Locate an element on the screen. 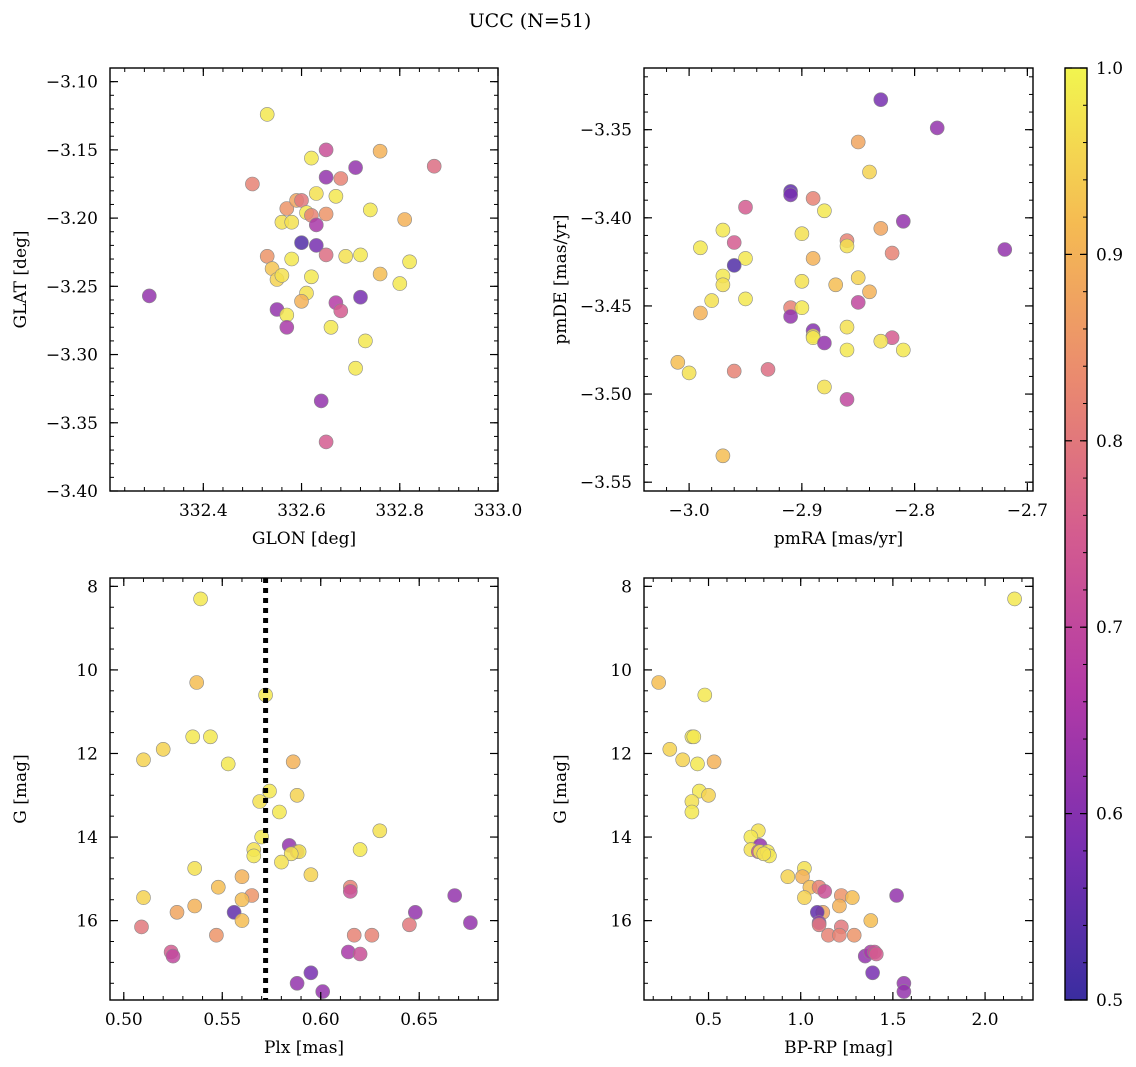 The height and width of the screenshot is (1067, 1136). y-tick-label: 14 is located at coordinates (87, 838).